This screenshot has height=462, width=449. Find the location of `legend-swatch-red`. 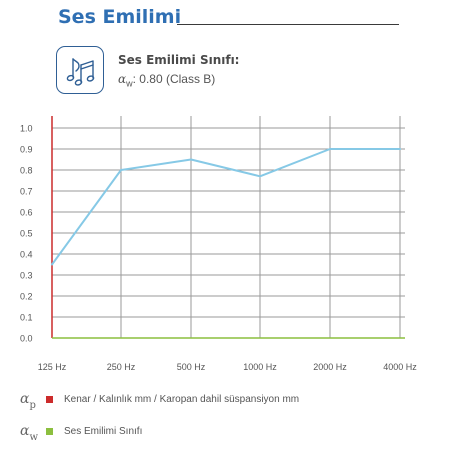

legend-swatch-red is located at coordinates (49, 399).